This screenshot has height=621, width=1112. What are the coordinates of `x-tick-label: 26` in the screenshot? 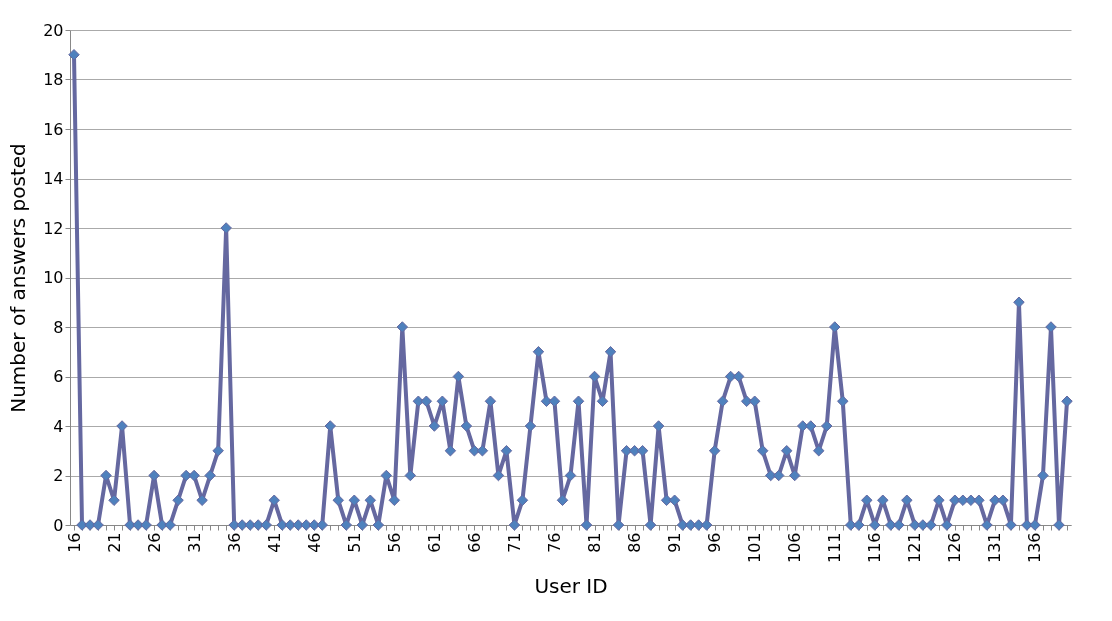 It's located at (154, 542).